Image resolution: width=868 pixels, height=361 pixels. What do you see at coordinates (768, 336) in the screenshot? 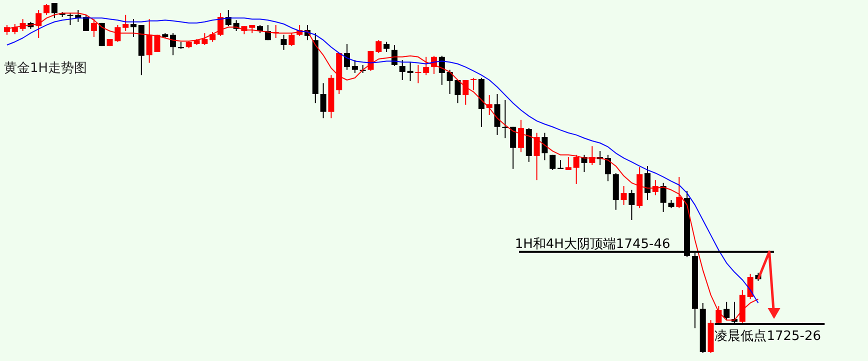
I see `ref-line-label: 凌晨低点1725-26` at bounding box center [768, 336].